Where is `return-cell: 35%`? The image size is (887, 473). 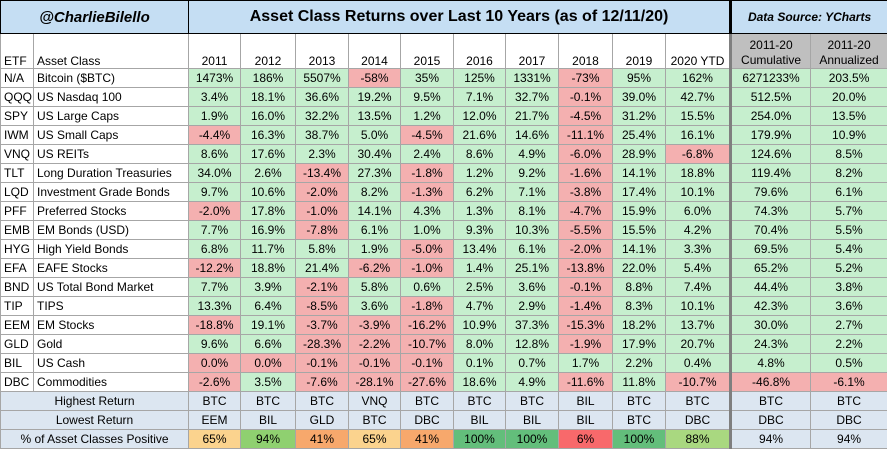
return-cell: 35% is located at coordinates (427, 78).